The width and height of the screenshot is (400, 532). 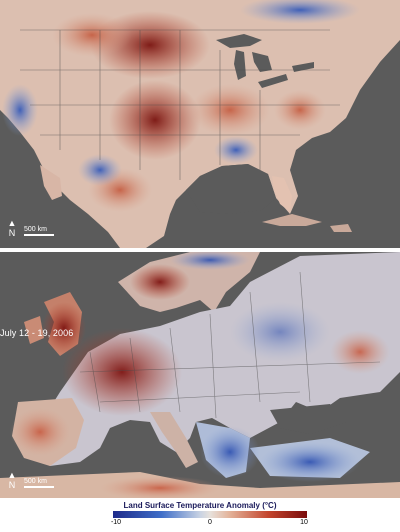 I want to click on lake-superior, so click(x=239, y=41).